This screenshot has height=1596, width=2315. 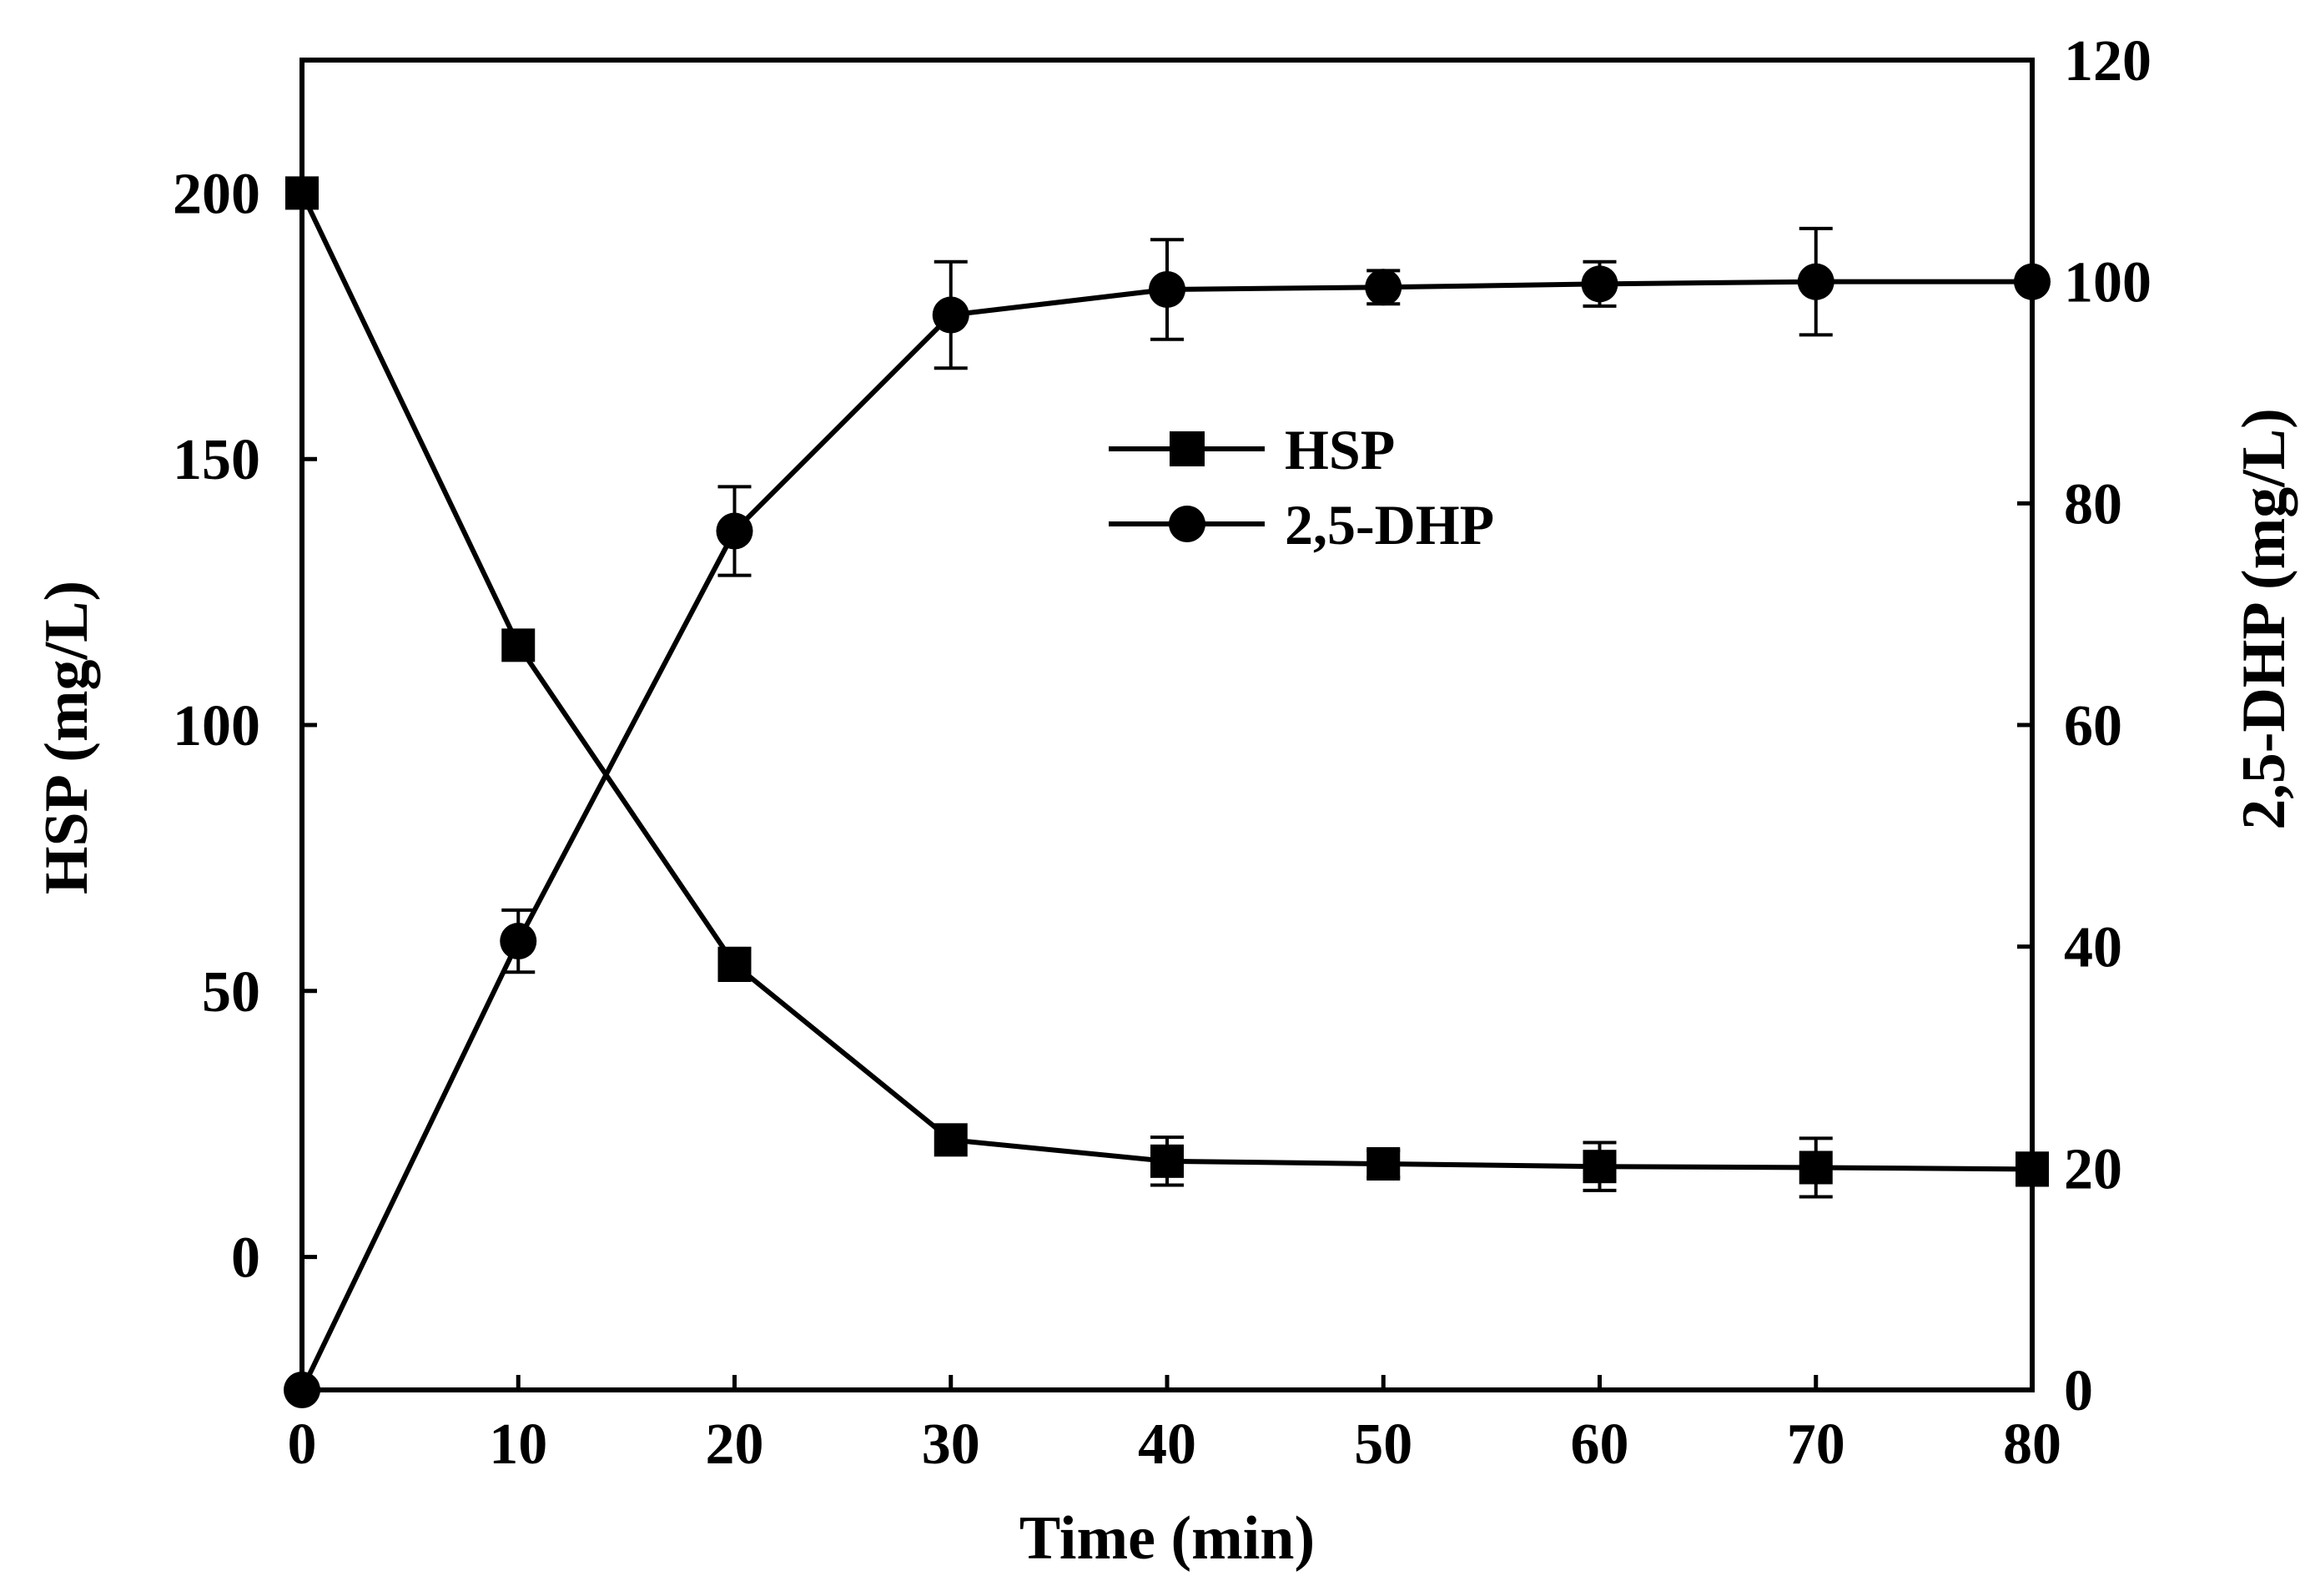 What do you see at coordinates (2079, 1391) in the screenshot?
I see `y-right-tick-label: 0` at bounding box center [2079, 1391].